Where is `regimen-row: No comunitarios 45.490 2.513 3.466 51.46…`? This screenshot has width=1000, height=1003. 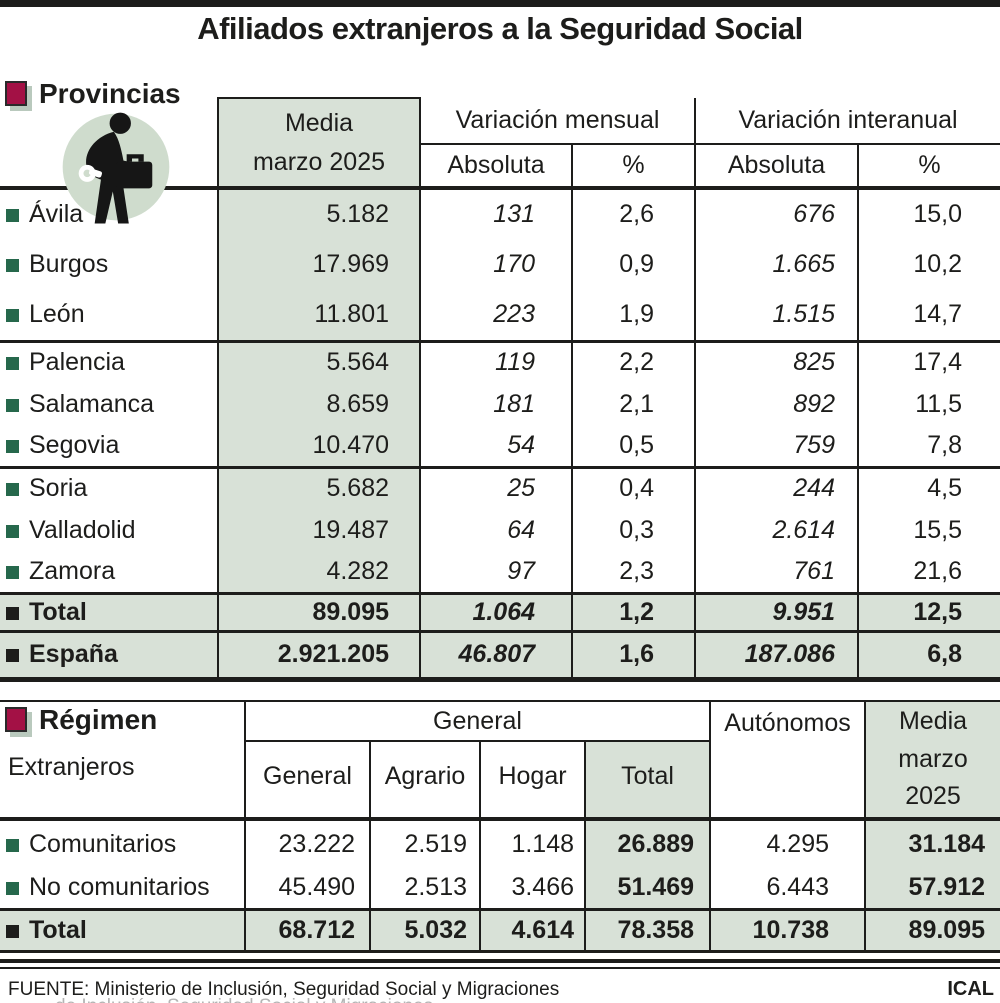 regimen-row: No comunitarios 45.490 2.513 3.466 51.46… is located at coordinates (500, 888).